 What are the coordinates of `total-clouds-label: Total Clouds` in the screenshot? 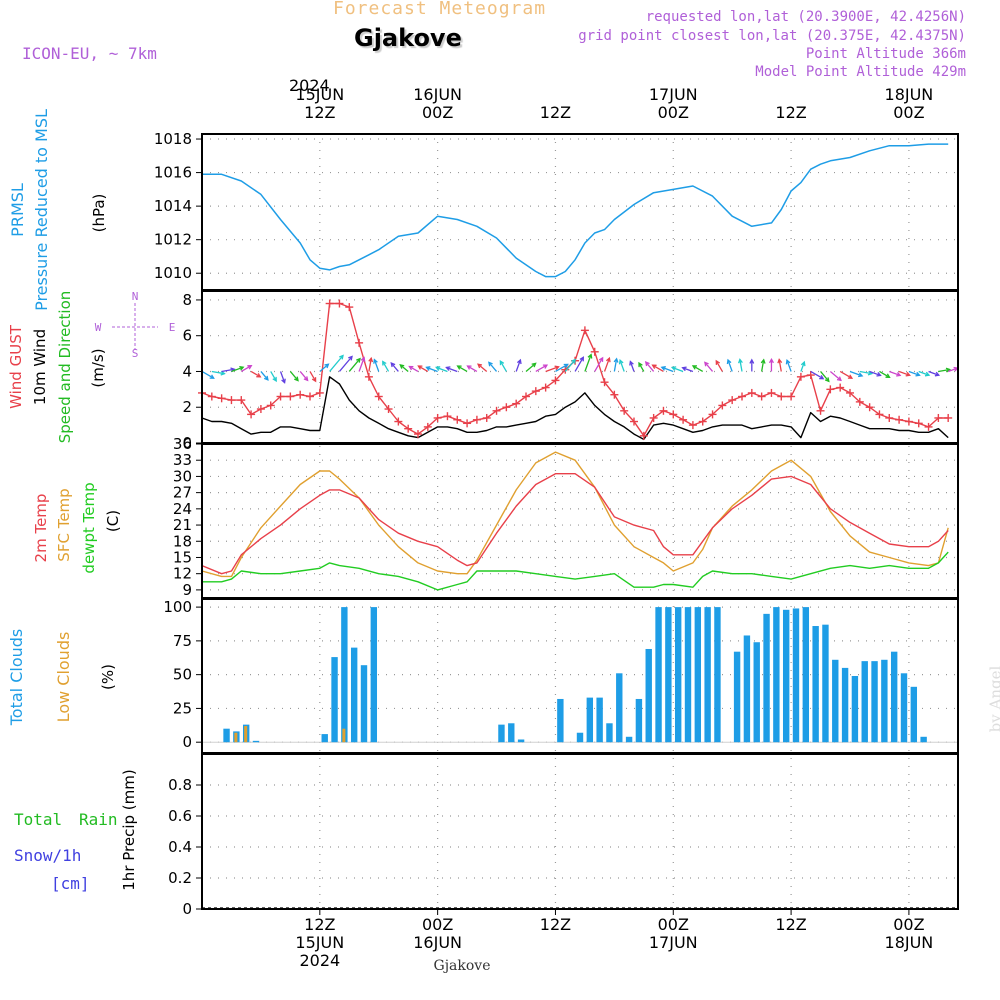 It's located at (16, 678).